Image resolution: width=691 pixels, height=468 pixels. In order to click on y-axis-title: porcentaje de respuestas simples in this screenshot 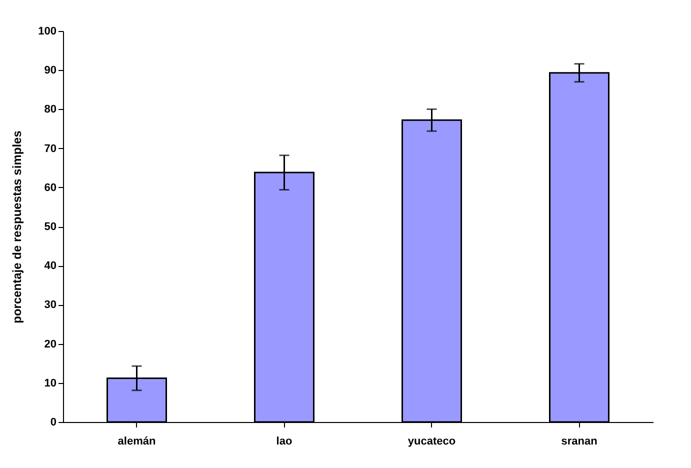, I will do `click(17, 227)`.